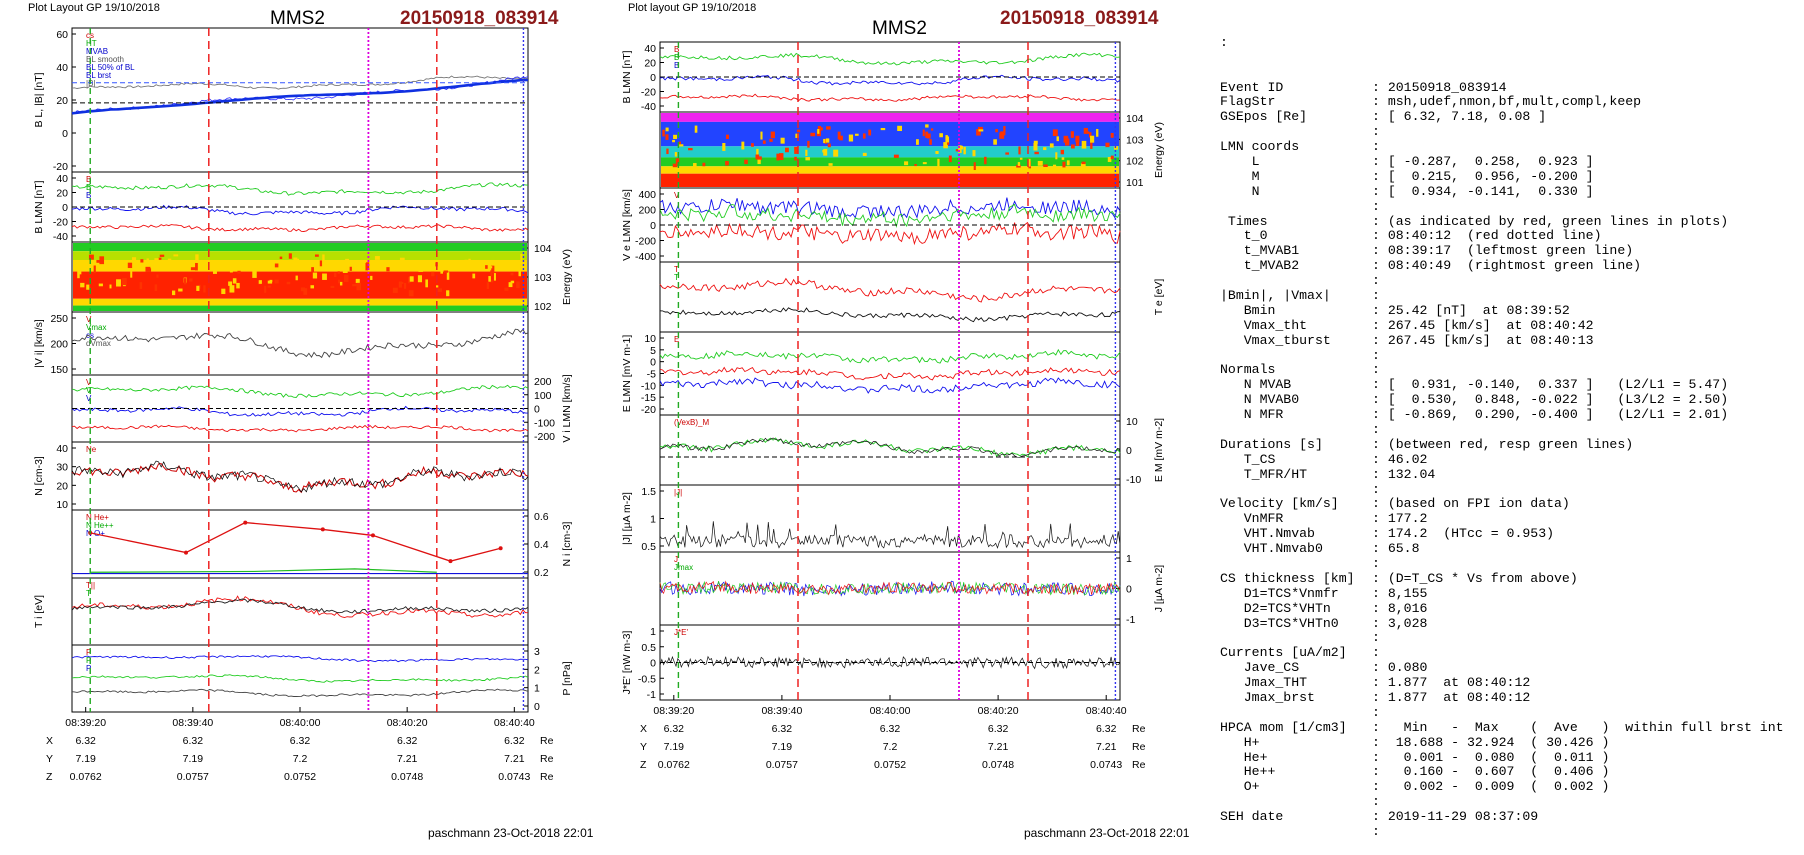 The height and width of the screenshot is (855, 1804). What do you see at coordinates (1510, 340) in the screenshot?
I see `info-row: Vmax_tburst: 267.45 [km/s] at 08:40:13` at bounding box center [1510, 340].